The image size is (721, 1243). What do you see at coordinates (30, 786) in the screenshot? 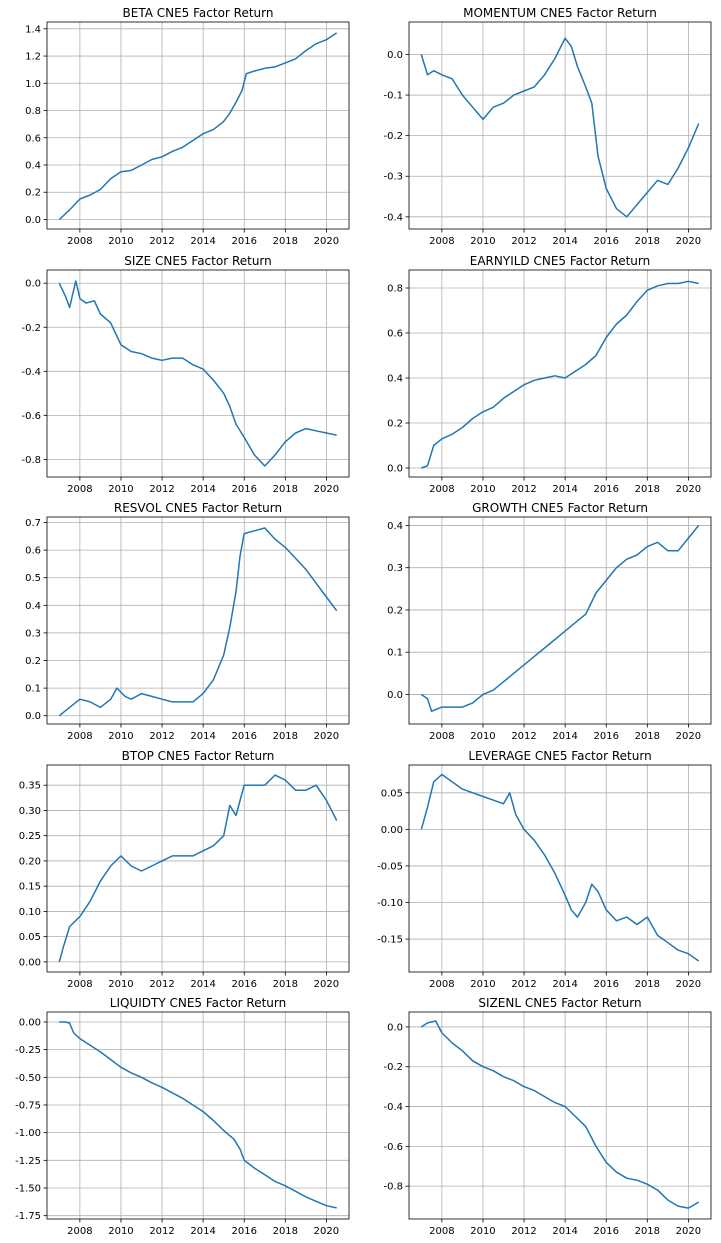
I see `y-tick-label: 0.35` at bounding box center [30, 786].